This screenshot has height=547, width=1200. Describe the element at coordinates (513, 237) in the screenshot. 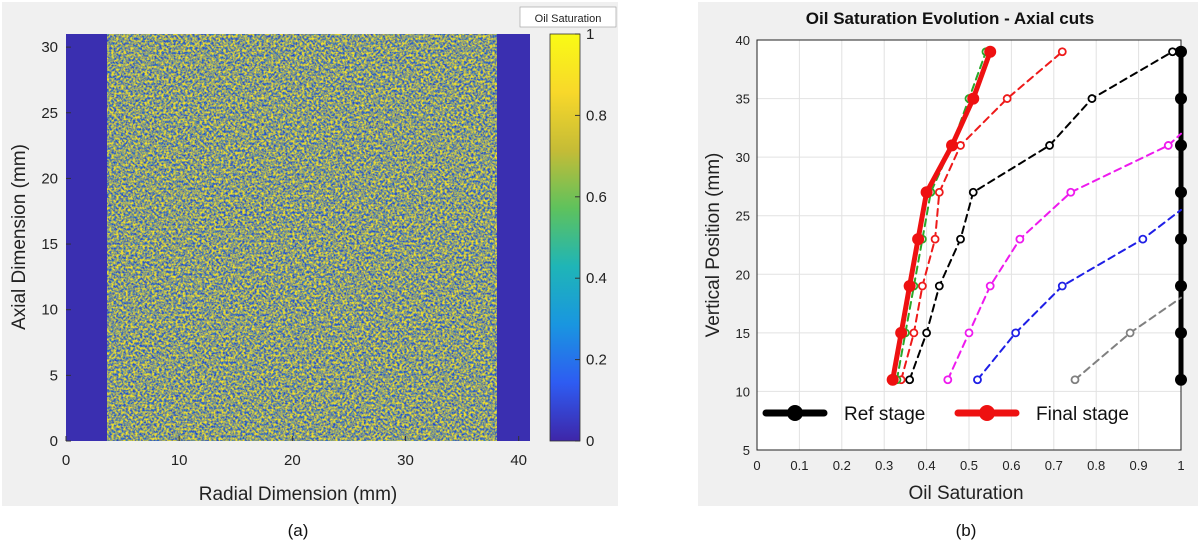

I see `heatmap-right-band` at that location.